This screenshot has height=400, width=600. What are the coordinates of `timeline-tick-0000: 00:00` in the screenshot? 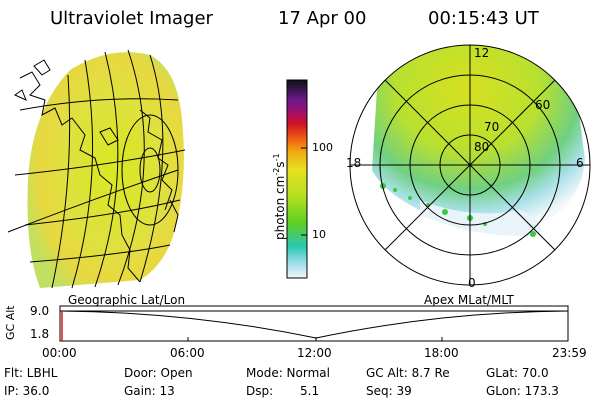 It's located at (59, 353).